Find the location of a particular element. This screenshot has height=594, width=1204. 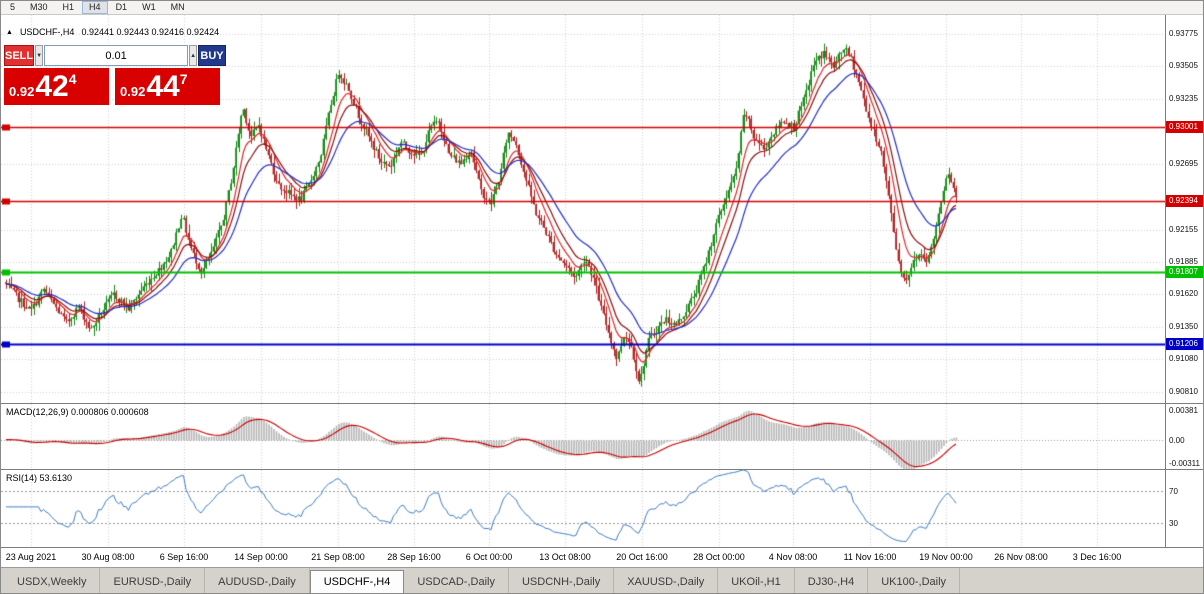

rsi-panel: RSI(14) 53.6130 is located at coordinates (583, 508).